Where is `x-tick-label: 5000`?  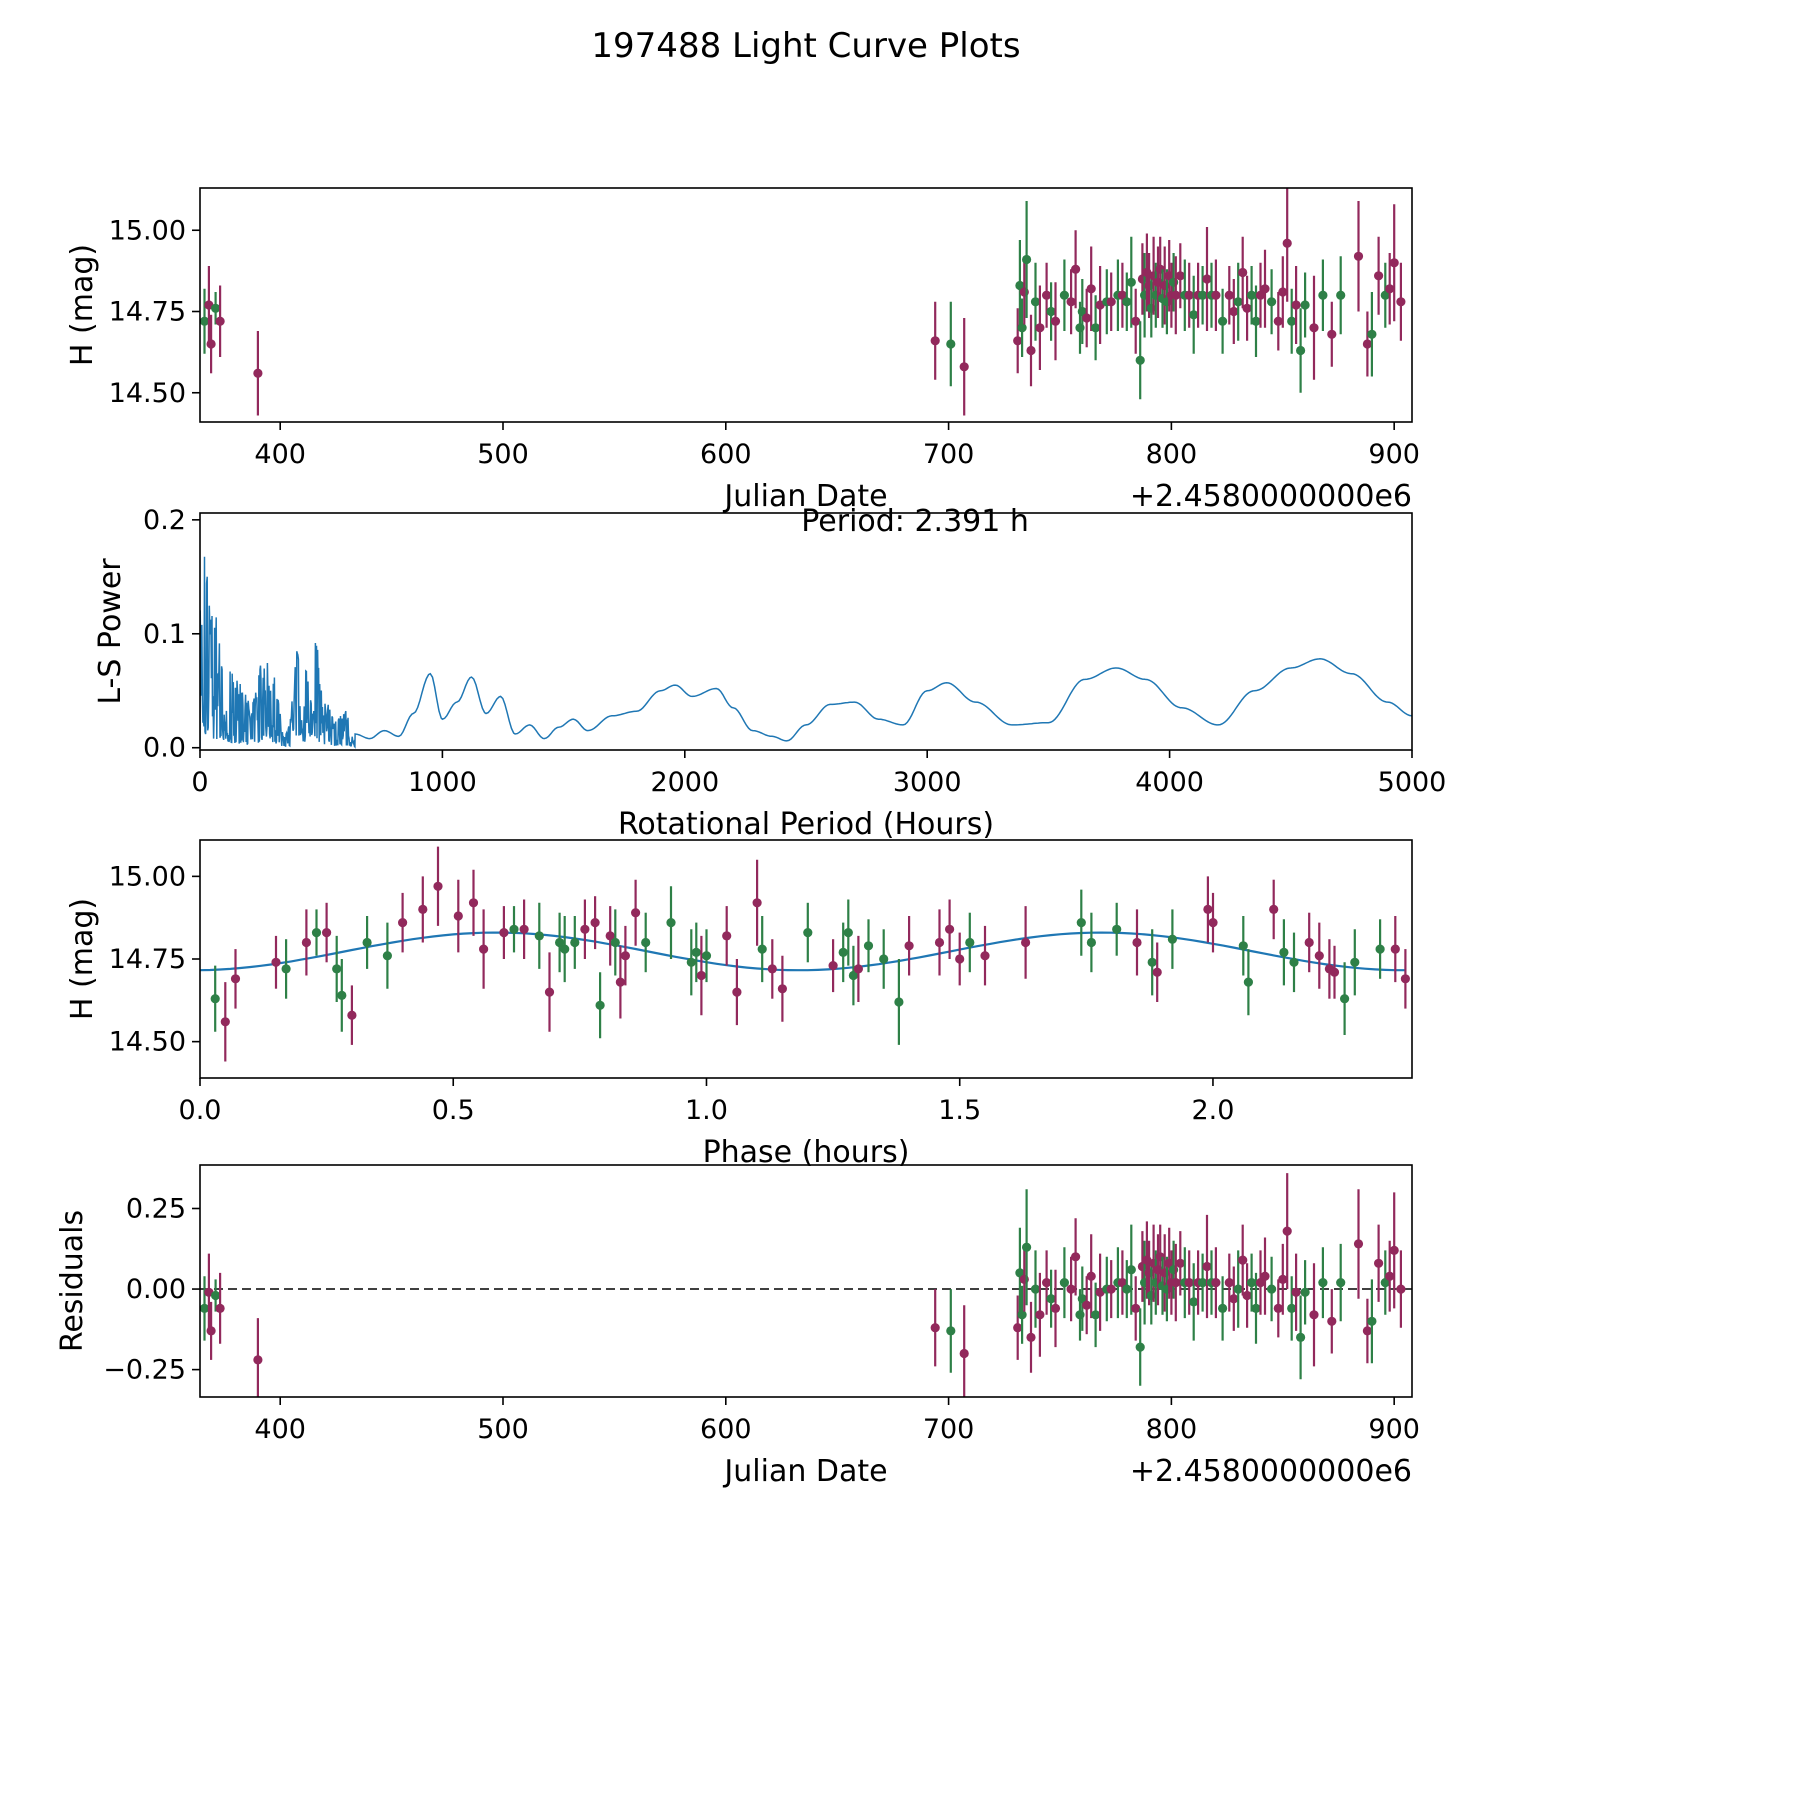 x-tick-label: 5000 is located at coordinates (1412, 782).